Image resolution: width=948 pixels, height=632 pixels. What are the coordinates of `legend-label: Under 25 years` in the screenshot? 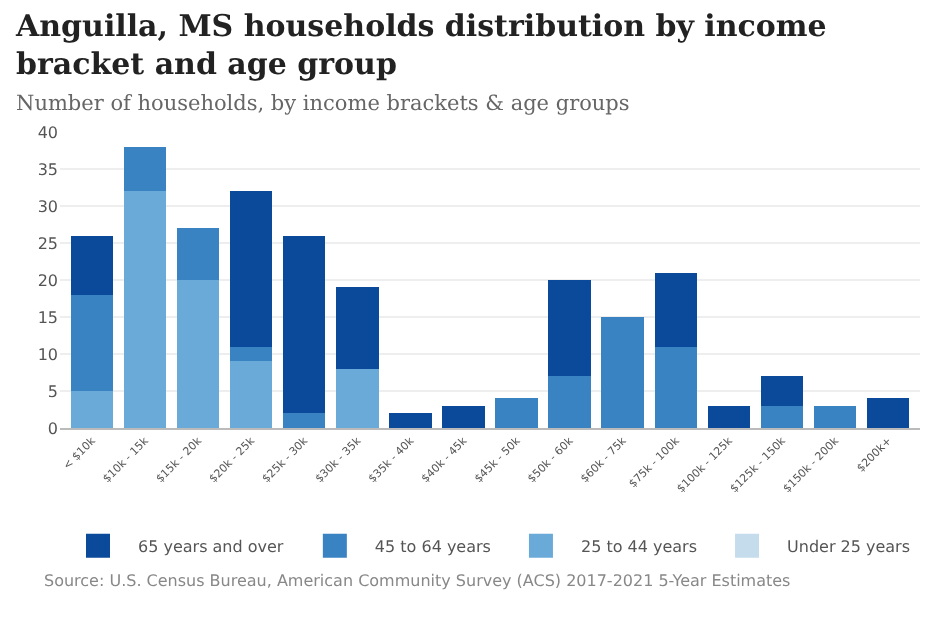 It's located at (849, 547).